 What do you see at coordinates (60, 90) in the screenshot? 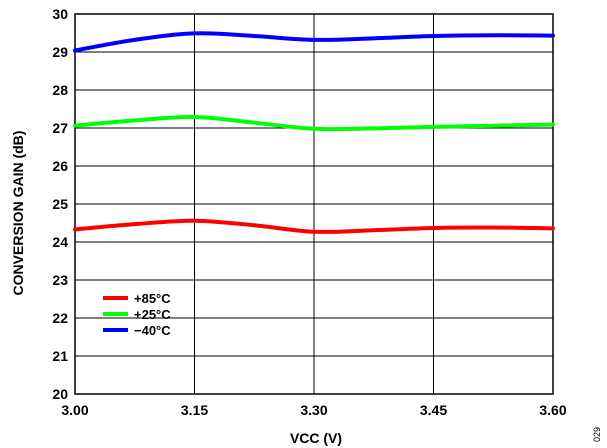
I see `y-tick-label: 28` at bounding box center [60, 90].